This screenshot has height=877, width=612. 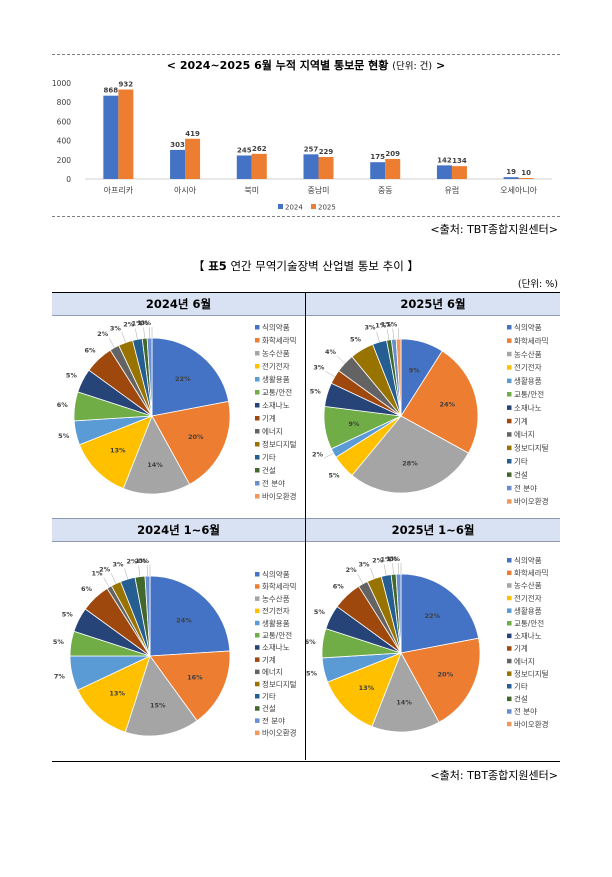 I want to click on legend-label: 생활용품, so click(x=276, y=623).